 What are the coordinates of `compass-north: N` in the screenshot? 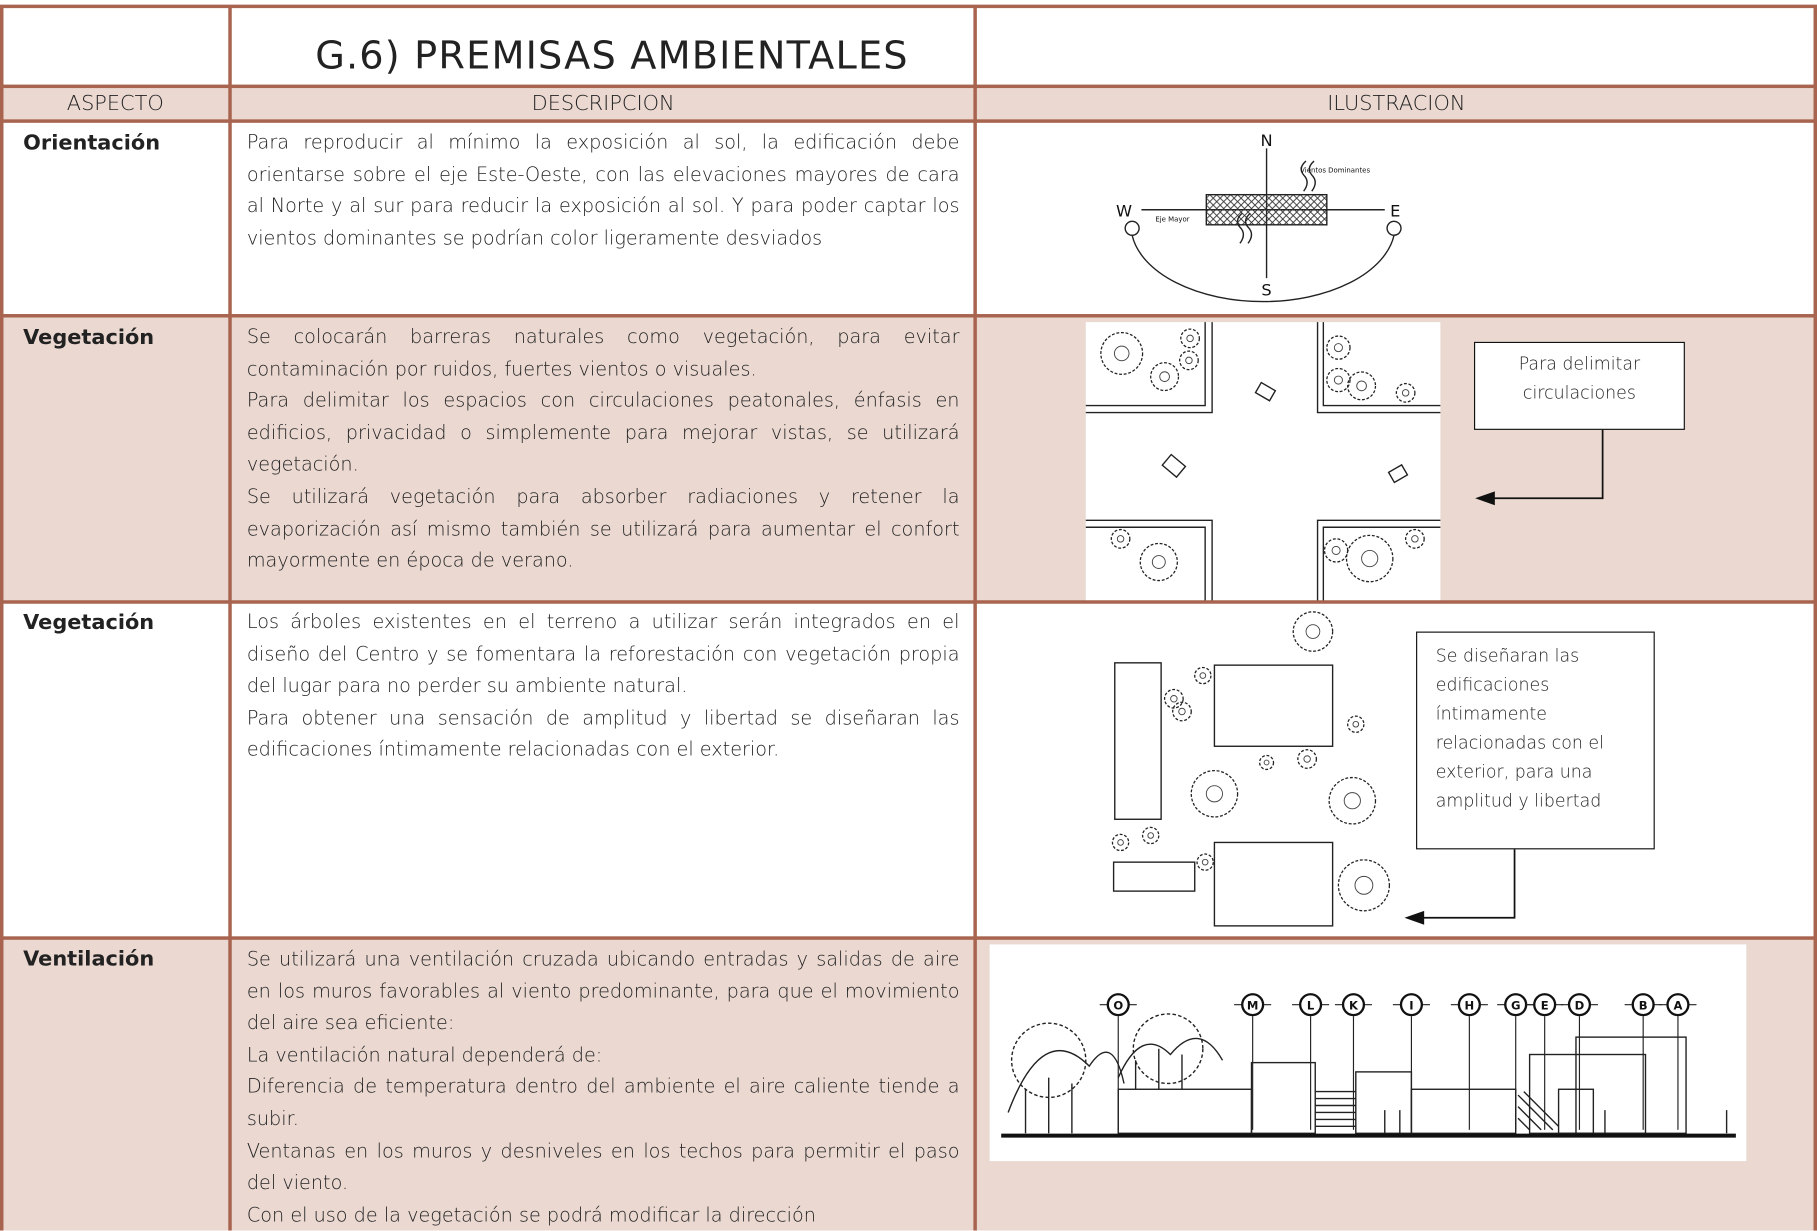 It's located at (1266, 140).